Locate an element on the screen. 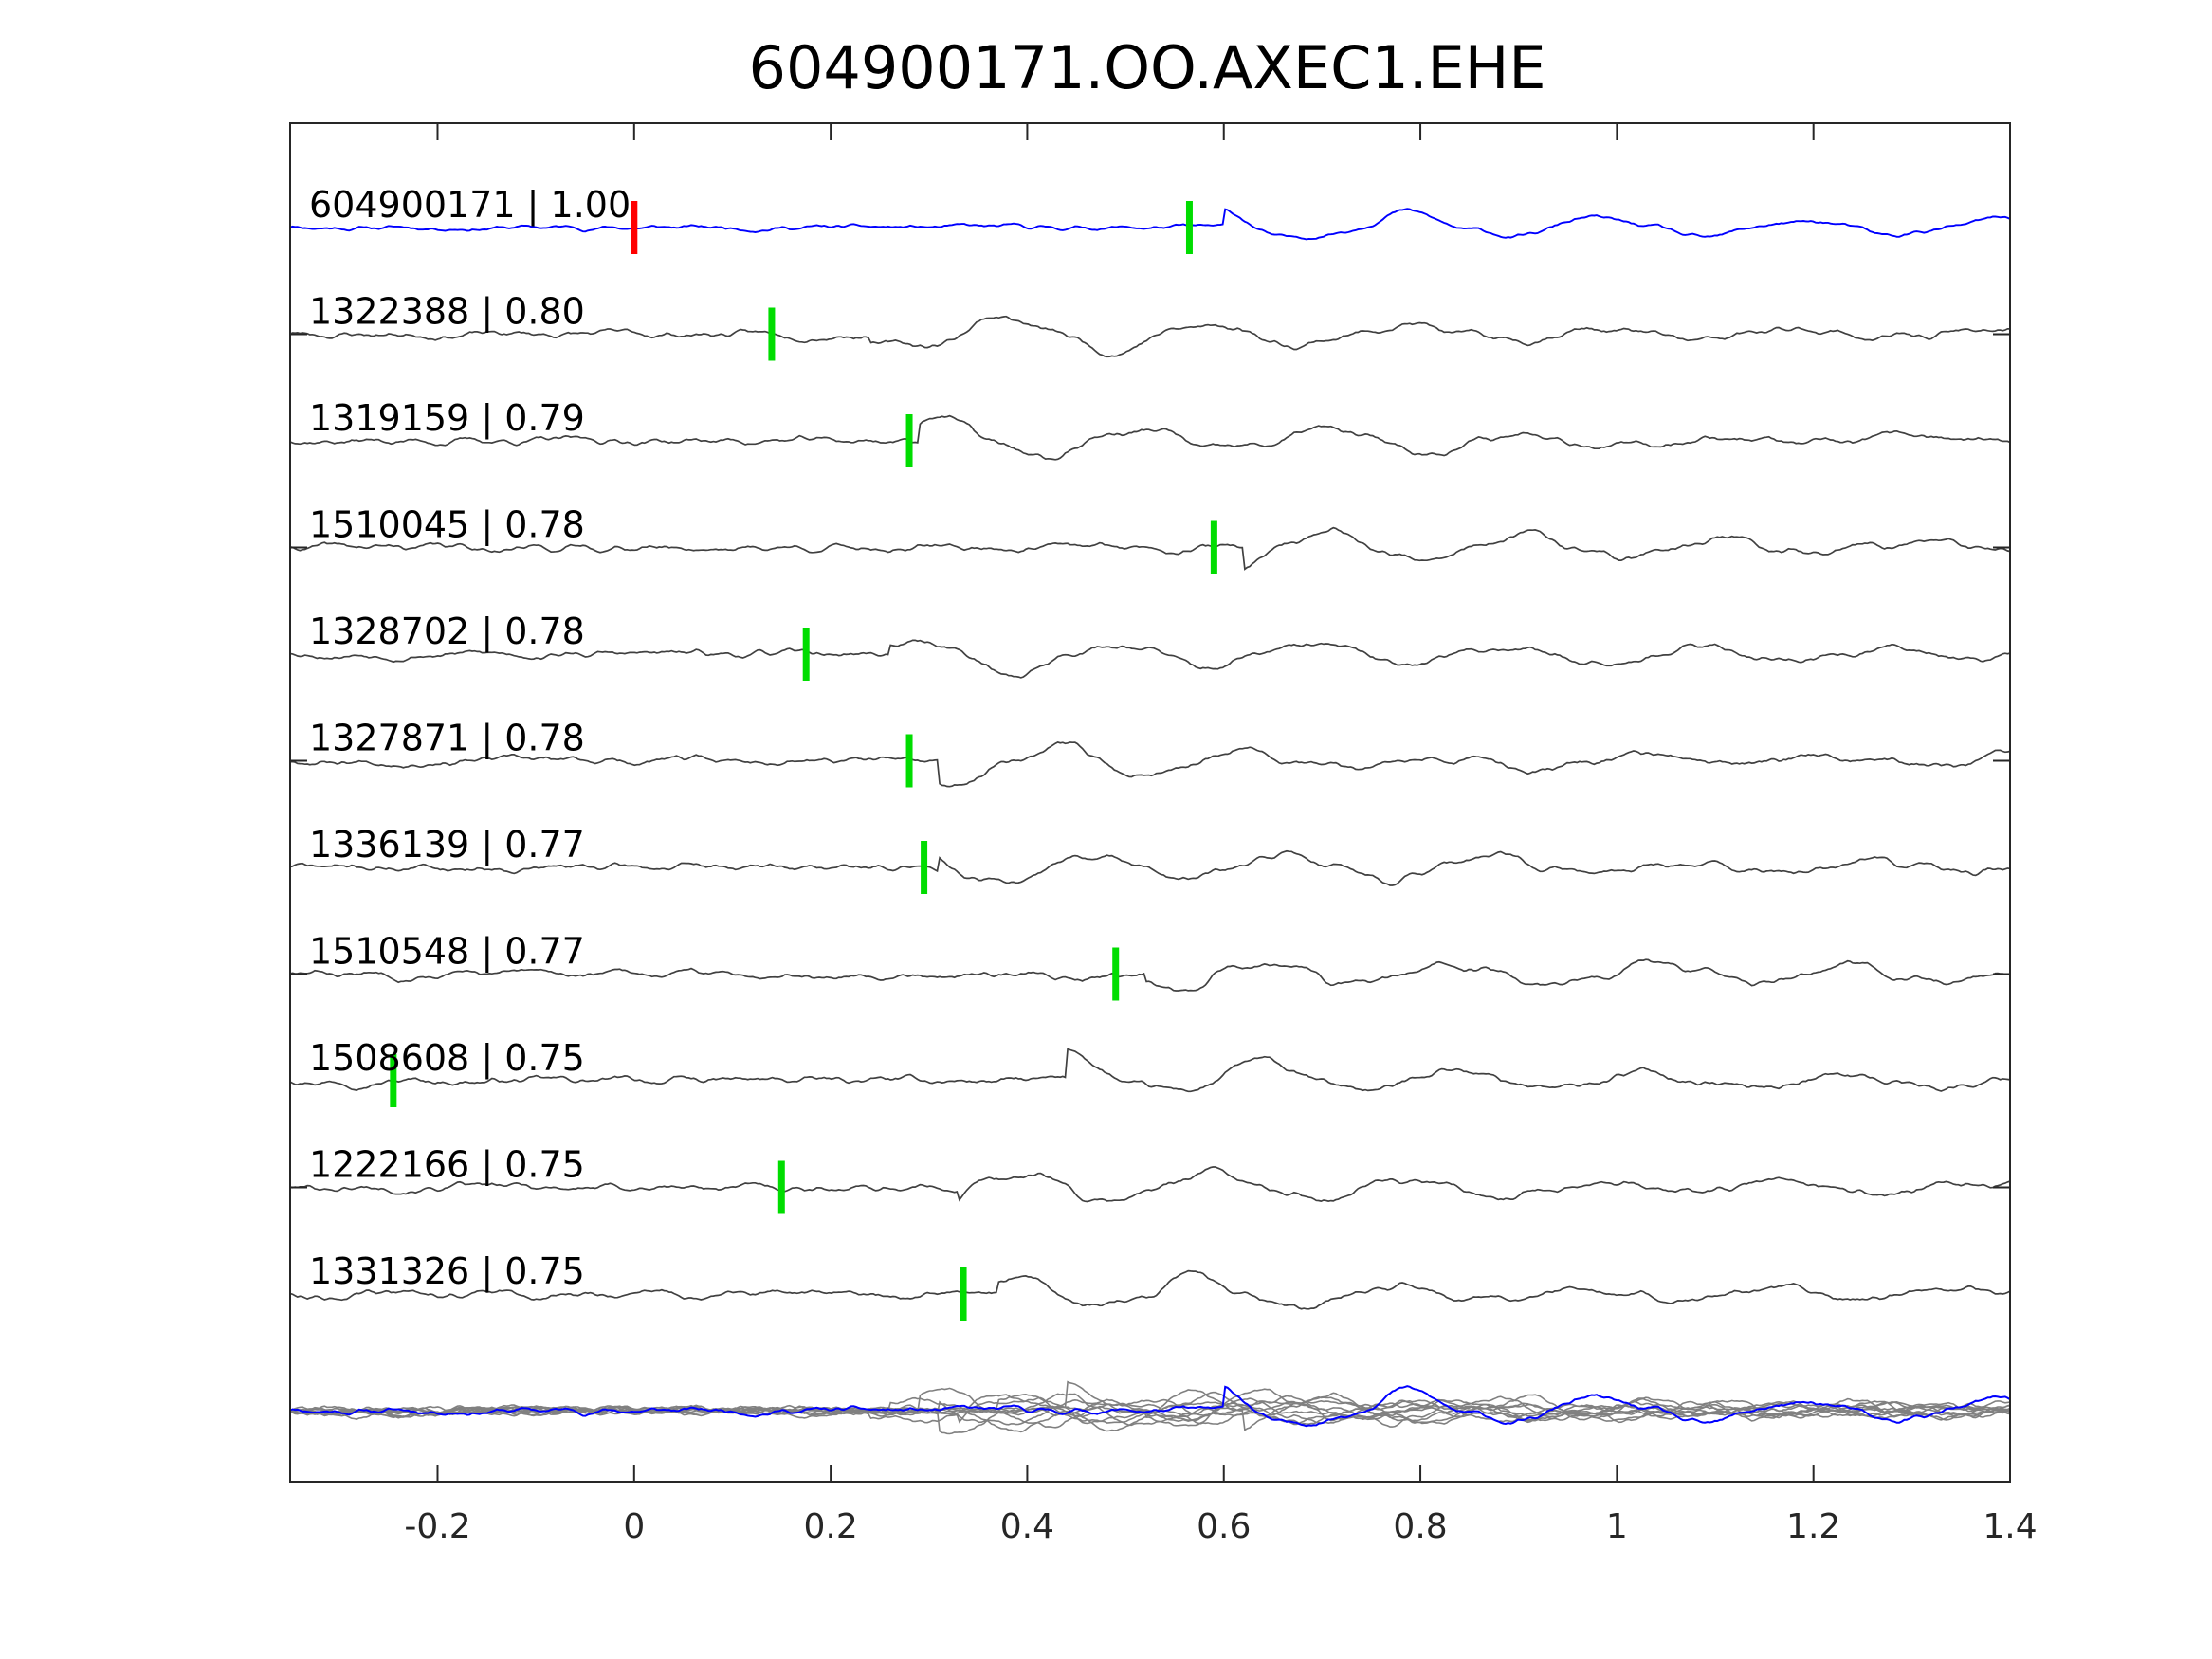  trace-label-1510548: 1510548 | 0.77 is located at coordinates (447, 952).